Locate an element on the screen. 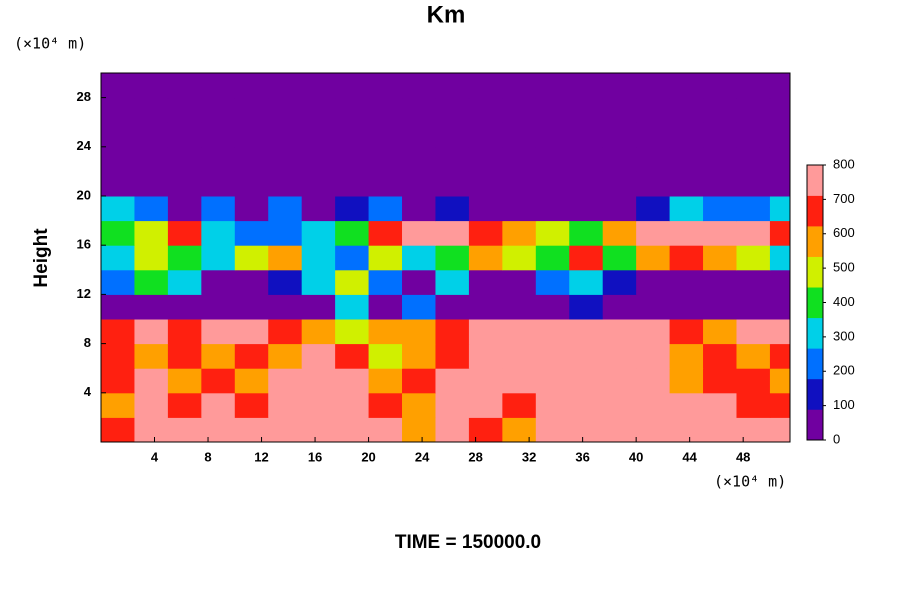 The height and width of the screenshot is (600, 900). x-tick-label: 40 is located at coordinates (636, 456).